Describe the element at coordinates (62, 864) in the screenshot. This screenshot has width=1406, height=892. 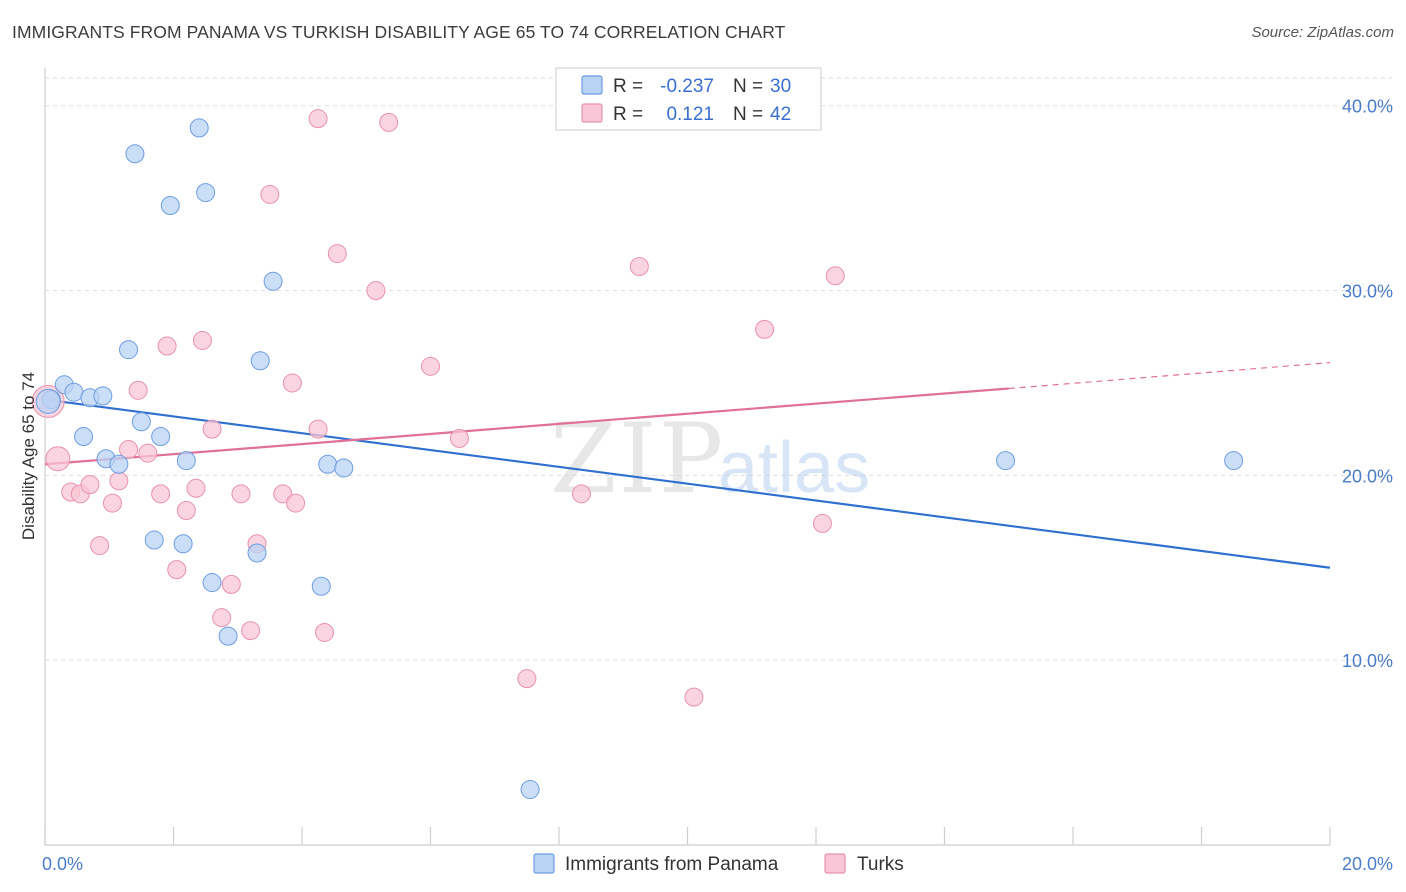
I see `x-tick-label: 0.0%` at that location.